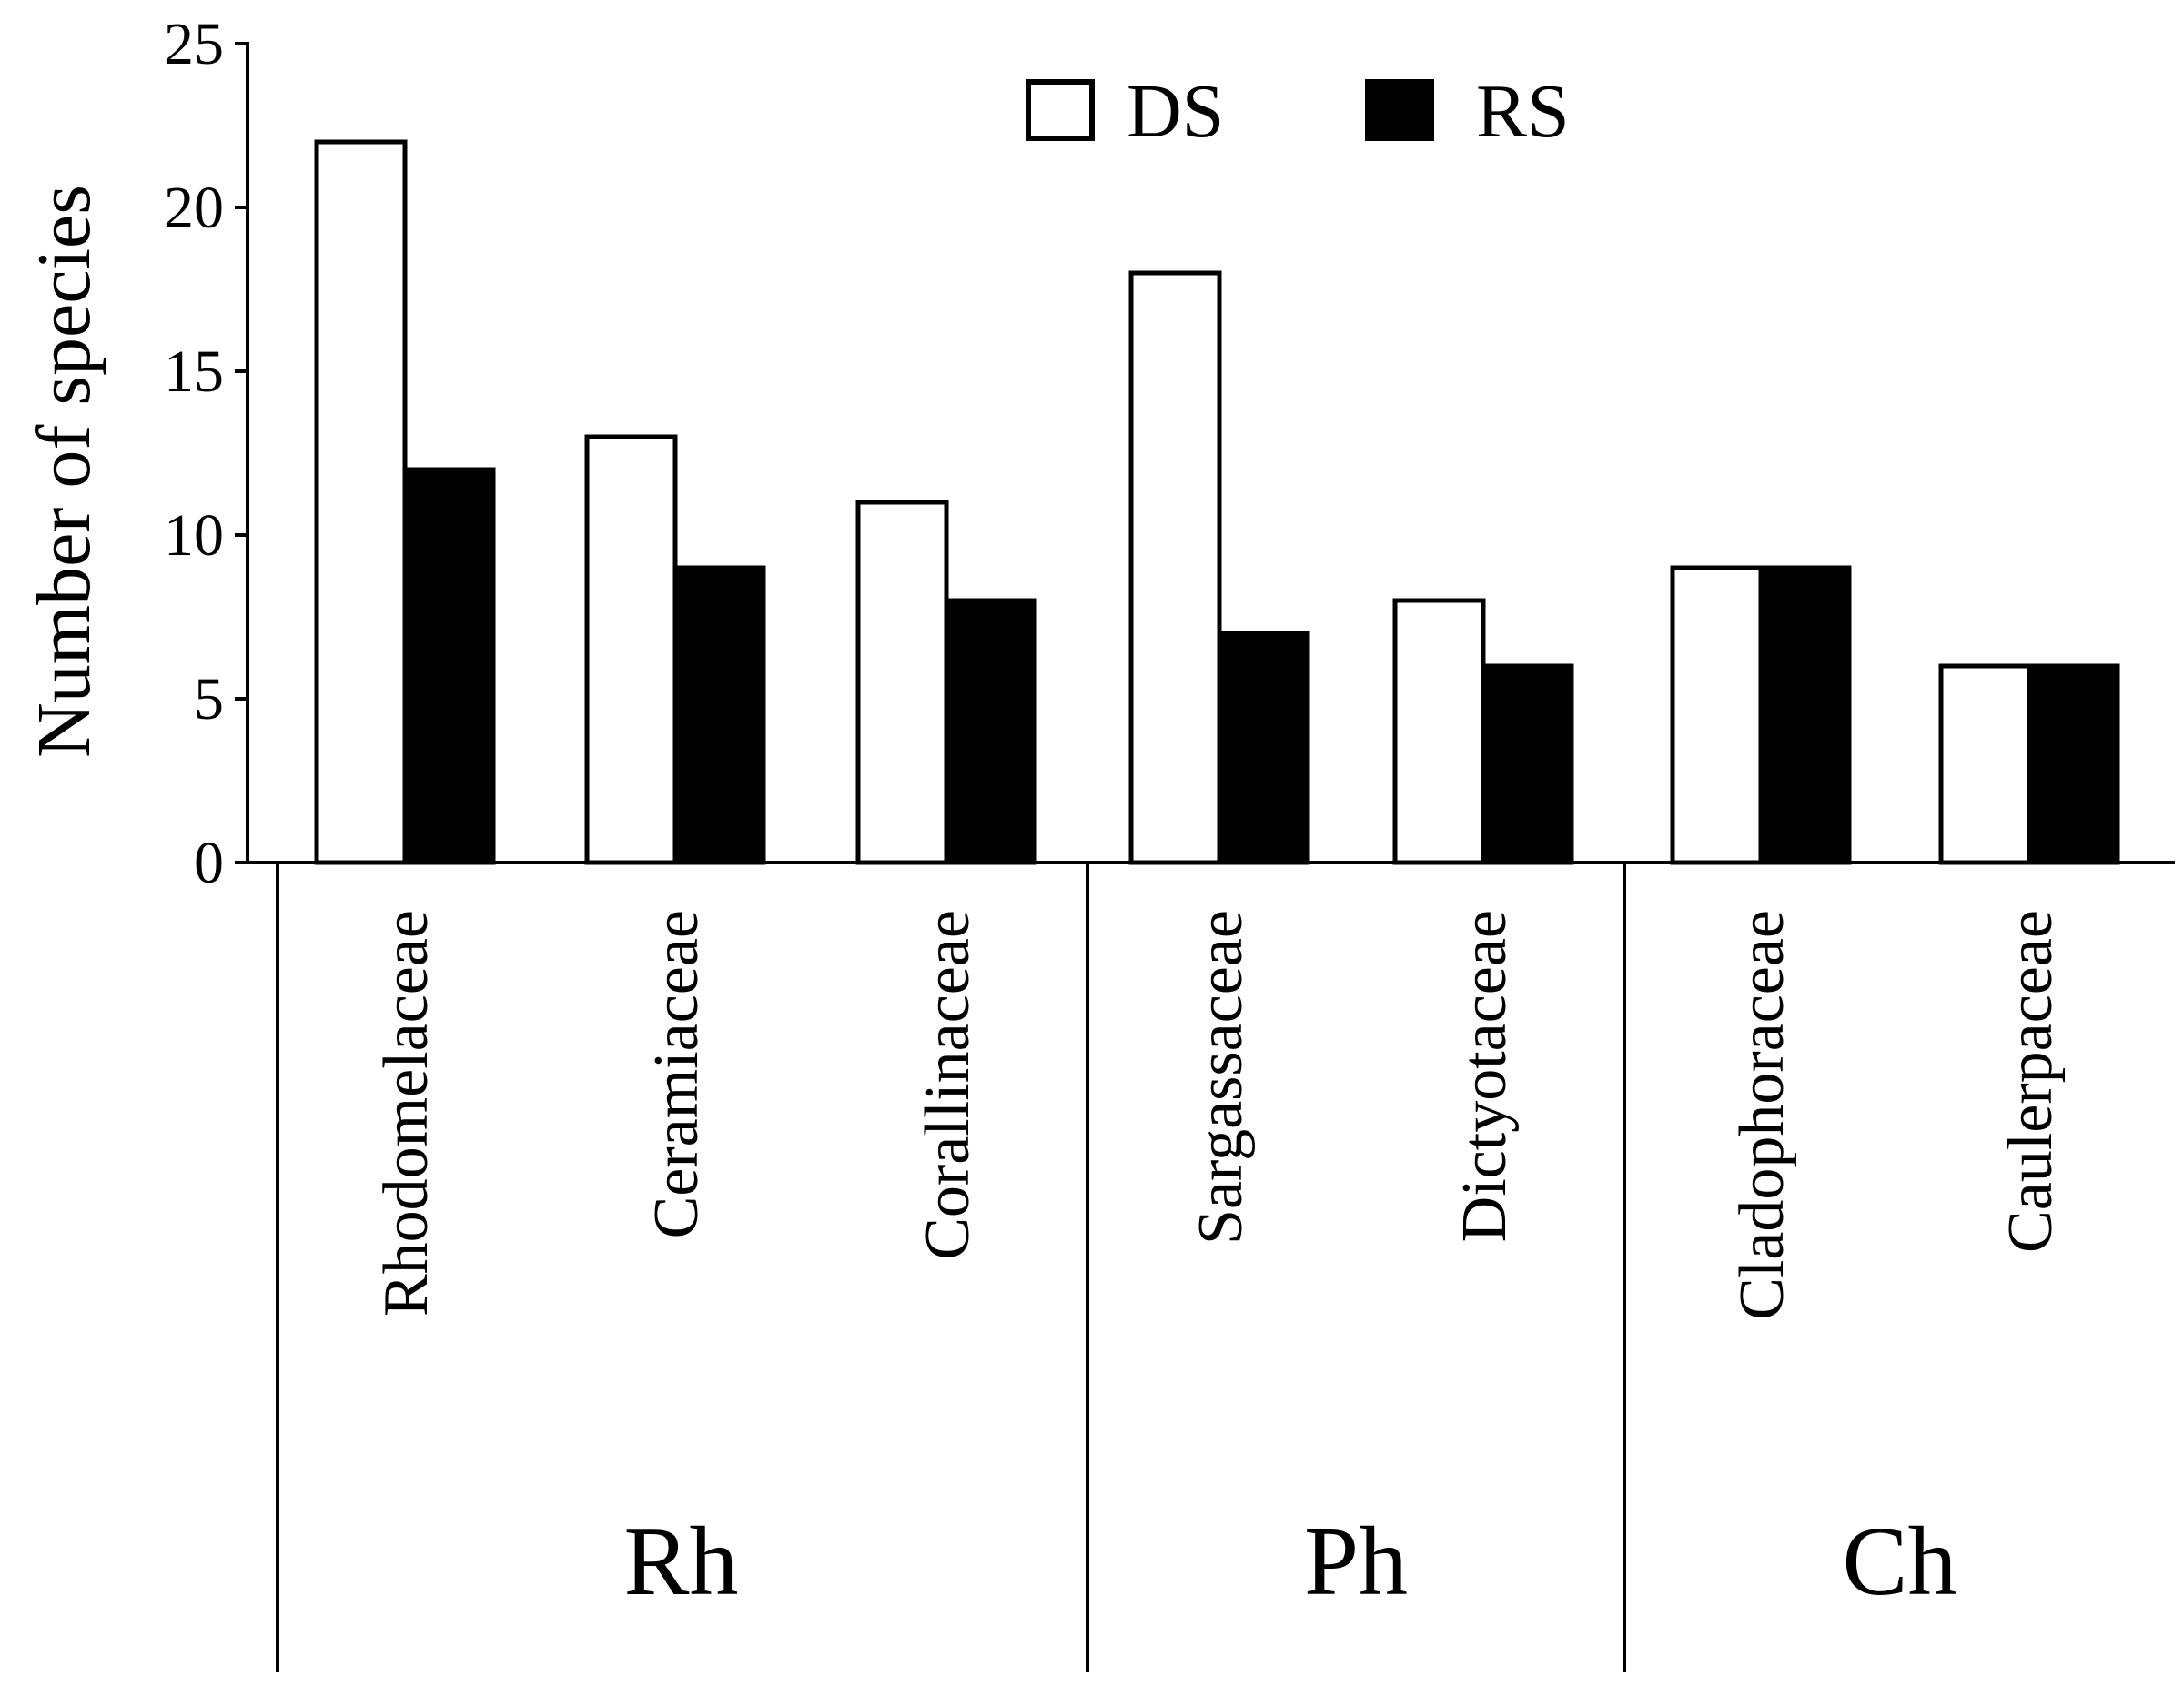  Describe the element at coordinates (680, 1562) in the screenshot. I see `group-label-rh: Rh` at that location.